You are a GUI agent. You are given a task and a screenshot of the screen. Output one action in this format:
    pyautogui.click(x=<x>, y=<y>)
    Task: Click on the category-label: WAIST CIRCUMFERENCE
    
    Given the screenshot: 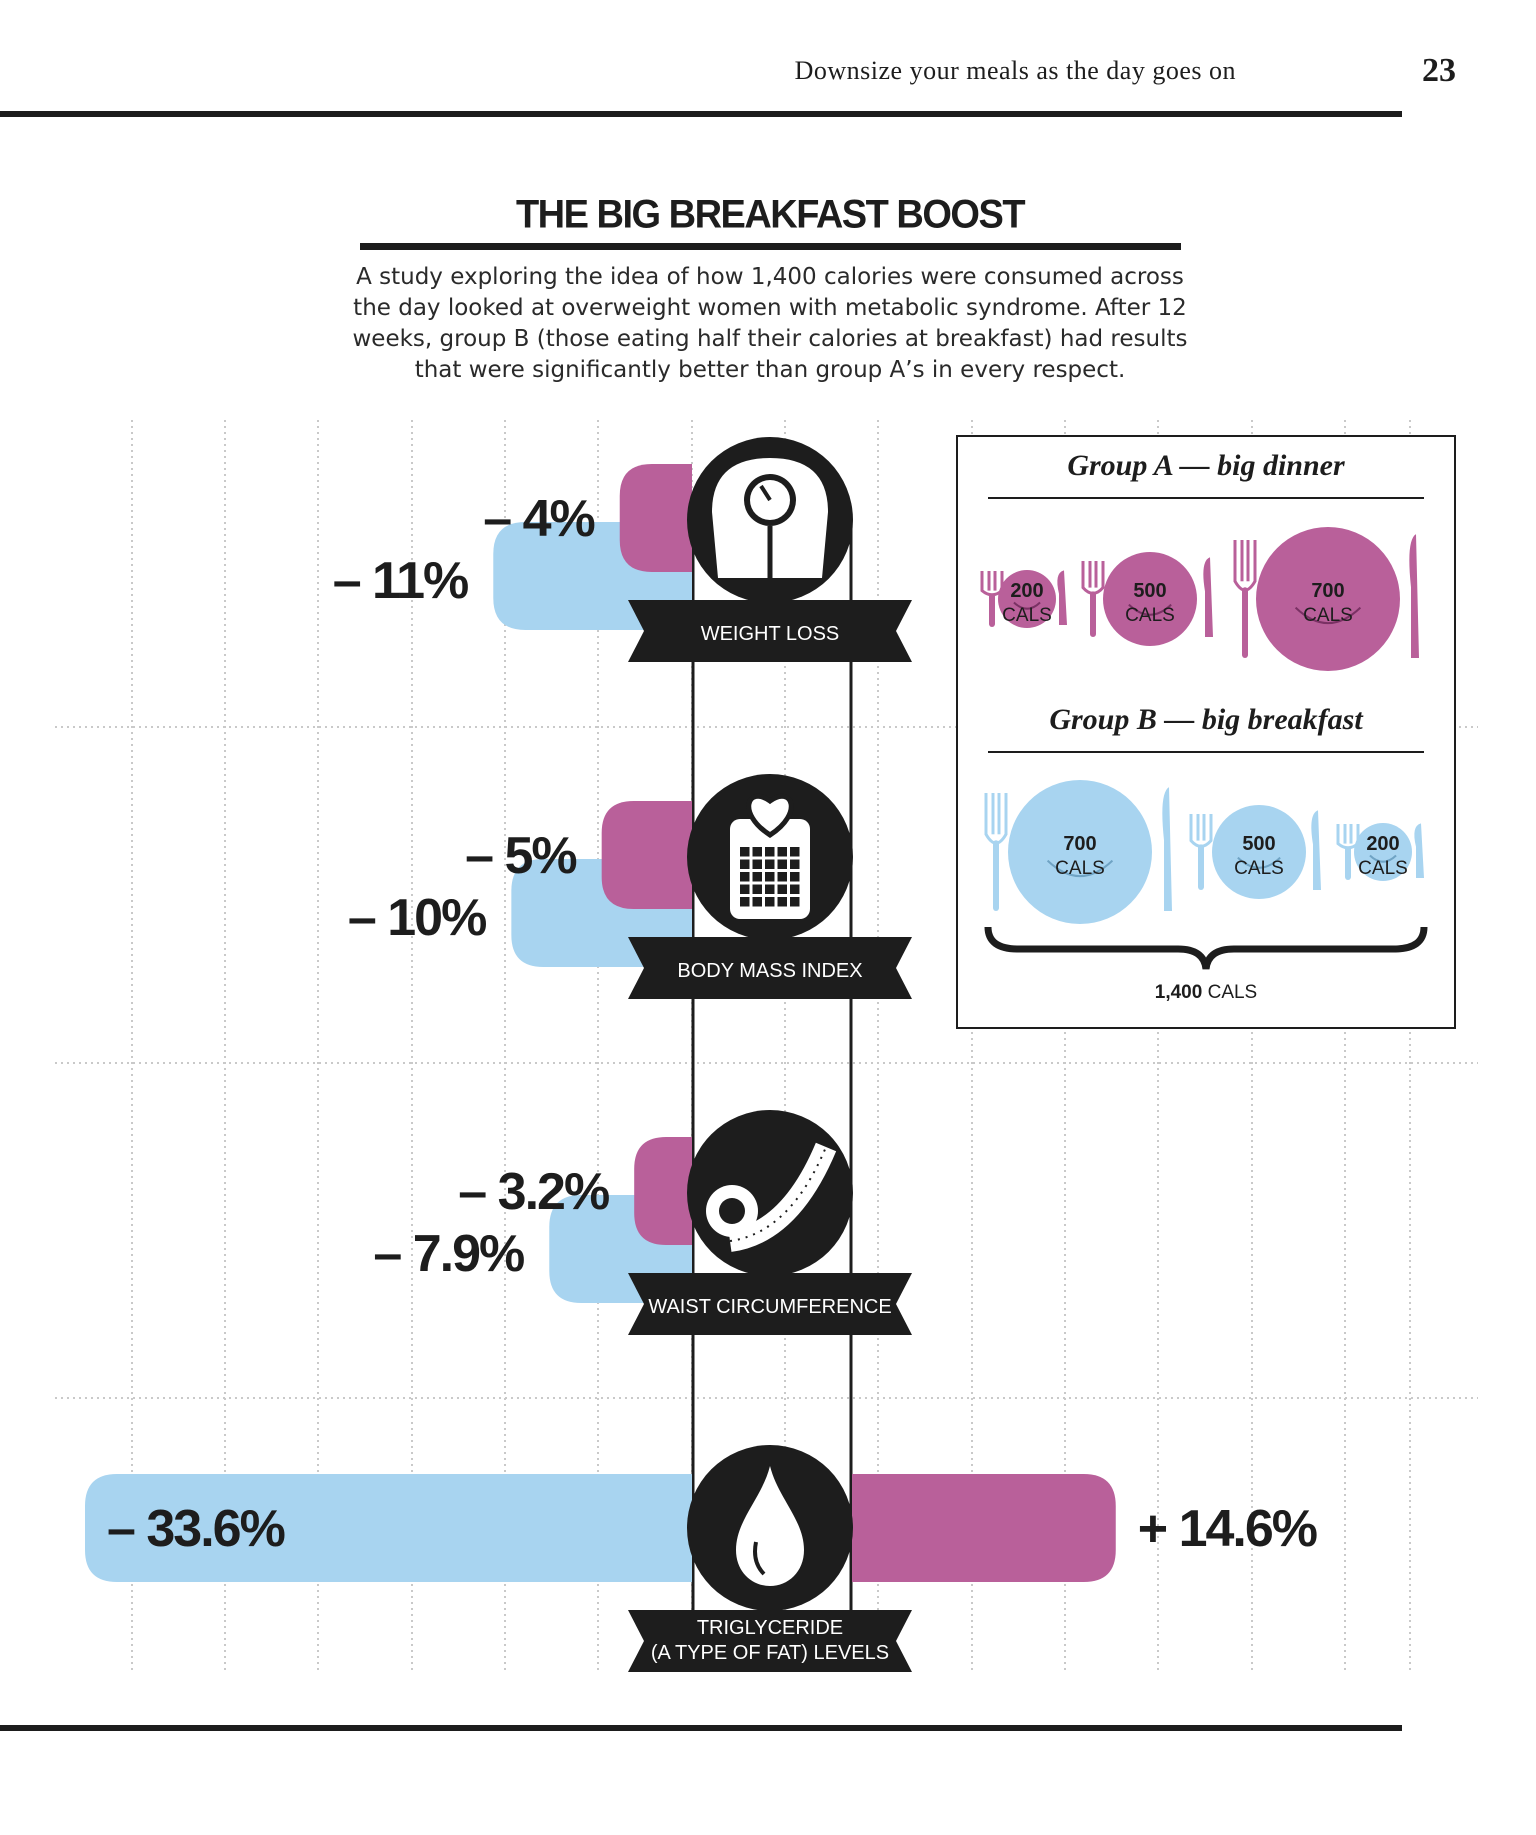 What is the action you would take?
    pyautogui.click(x=769, y=1307)
    